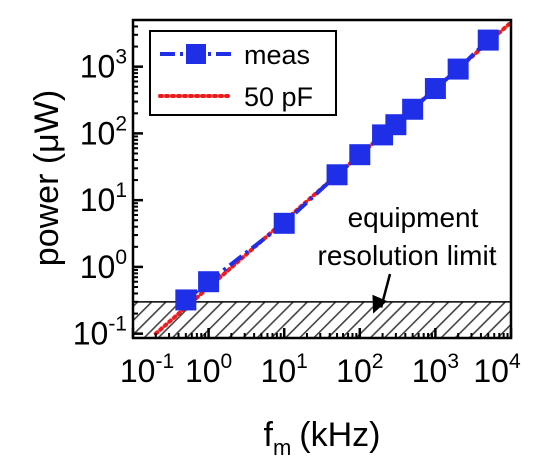  Describe the element at coordinates (138, 371) in the screenshot. I see `x-tick-label-0-base: 10` at that location.